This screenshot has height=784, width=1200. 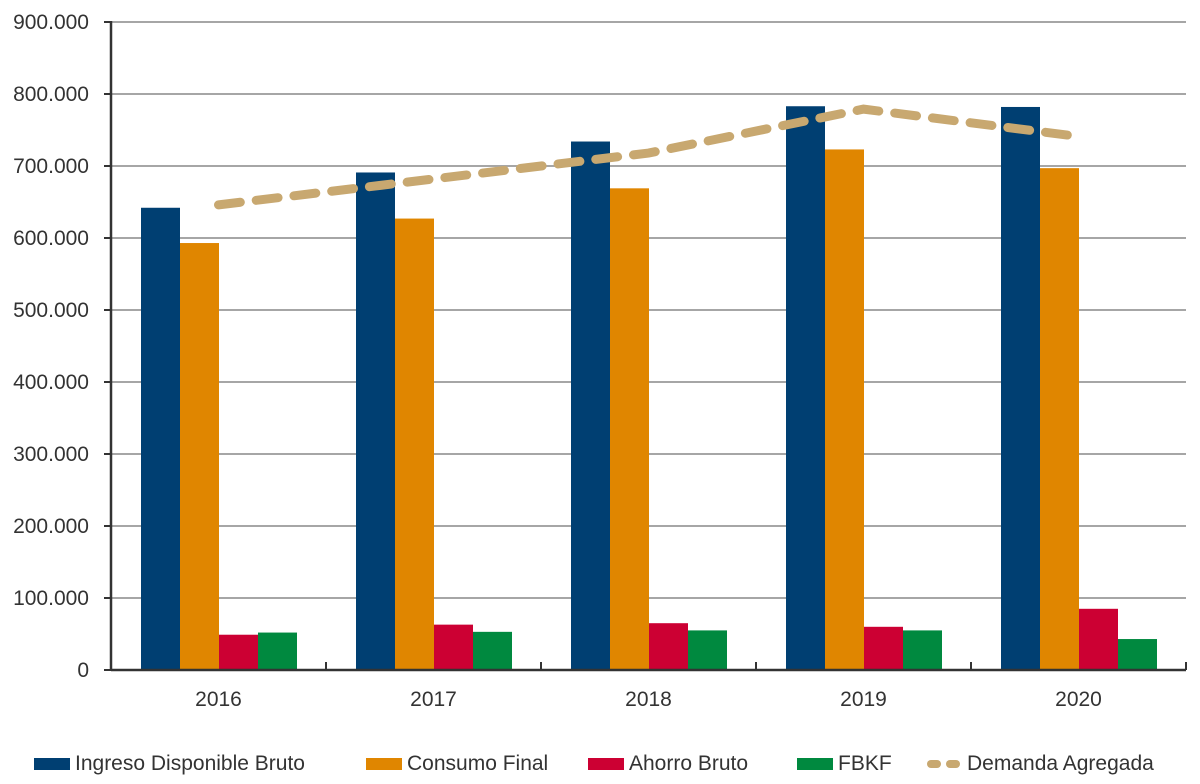 I want to click on legend-item-fbkf: FBKF, so click(x=844, y=764).